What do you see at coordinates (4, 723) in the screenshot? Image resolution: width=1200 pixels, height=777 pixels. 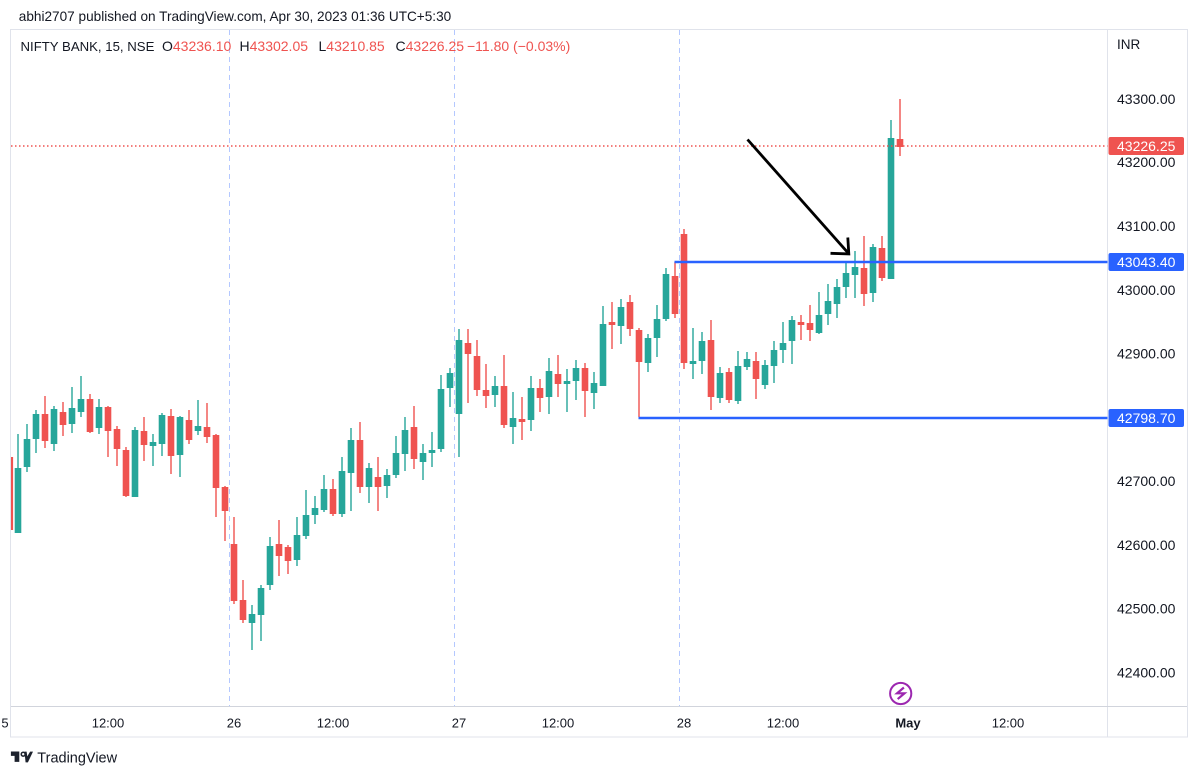 I see `svg-text: 5` at bounding box center [4, 723].